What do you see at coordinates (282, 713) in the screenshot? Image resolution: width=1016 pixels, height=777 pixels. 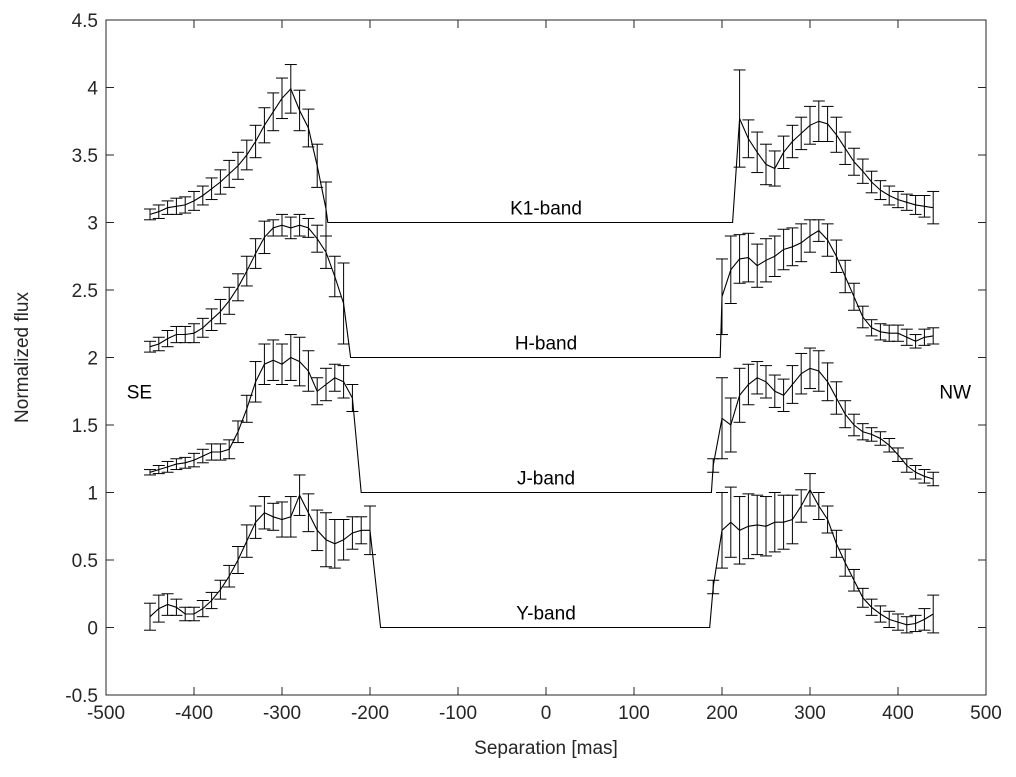 I see `x-tick-label: -300` at bounding box center [282, 713].